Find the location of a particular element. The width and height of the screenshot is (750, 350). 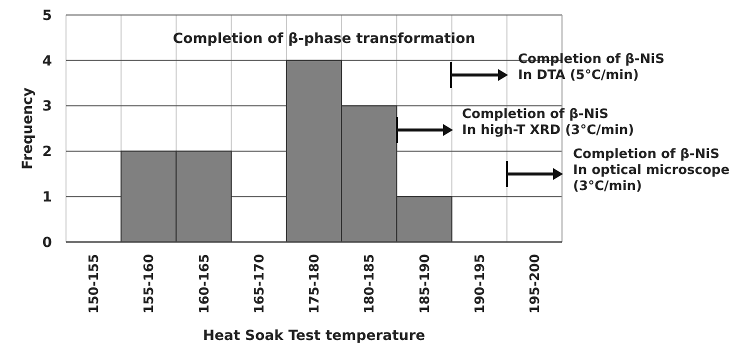

x-tick-label: 195-200 is located at coordinates (535, 284).